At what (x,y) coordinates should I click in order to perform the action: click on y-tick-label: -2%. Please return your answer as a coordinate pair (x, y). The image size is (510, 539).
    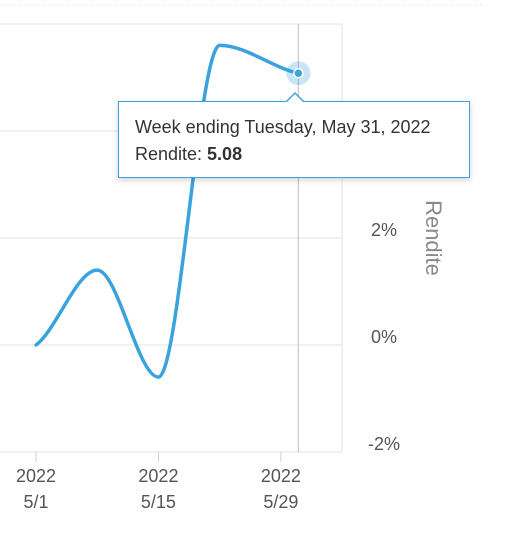
    Looking at the image, I should click on (384, 444).